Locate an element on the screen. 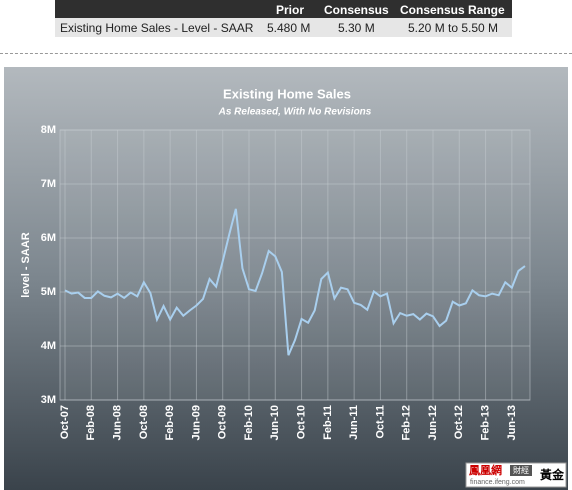 The width and height of the screenshot is (572, 490). y-tick-label: 6M is located at coordinates (48, 238).